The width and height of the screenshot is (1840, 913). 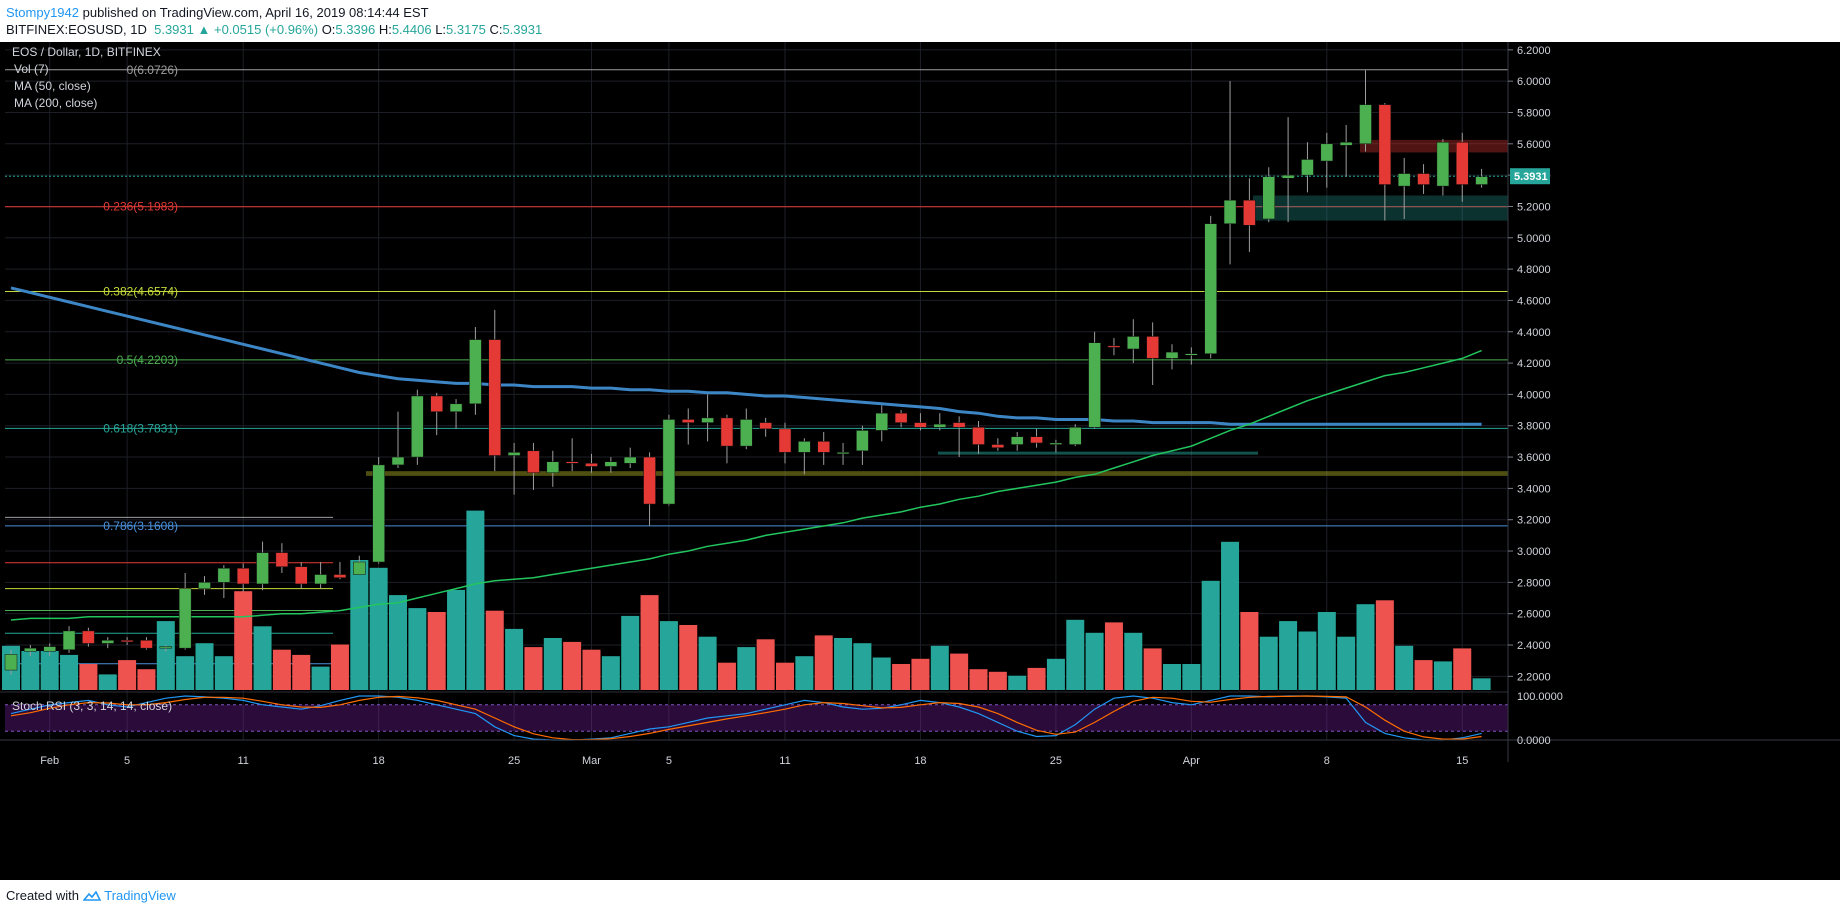 I want to click on price-change: ▲ +0.0515 (+0.96%), so click(x=258, y=29).